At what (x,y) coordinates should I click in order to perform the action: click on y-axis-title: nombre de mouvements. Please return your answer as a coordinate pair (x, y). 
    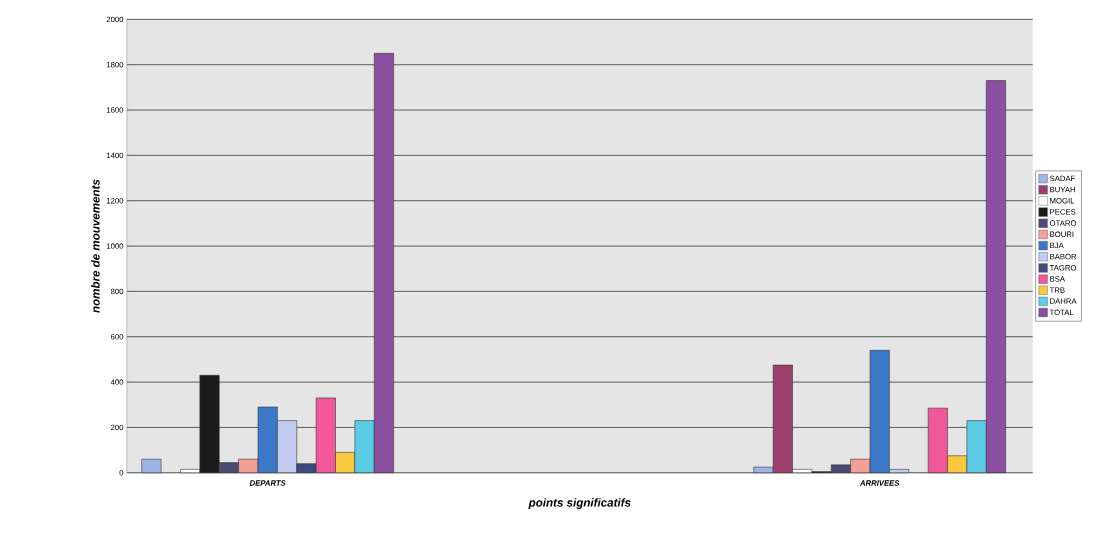
    Looking at the image, I should click on (95, 246).